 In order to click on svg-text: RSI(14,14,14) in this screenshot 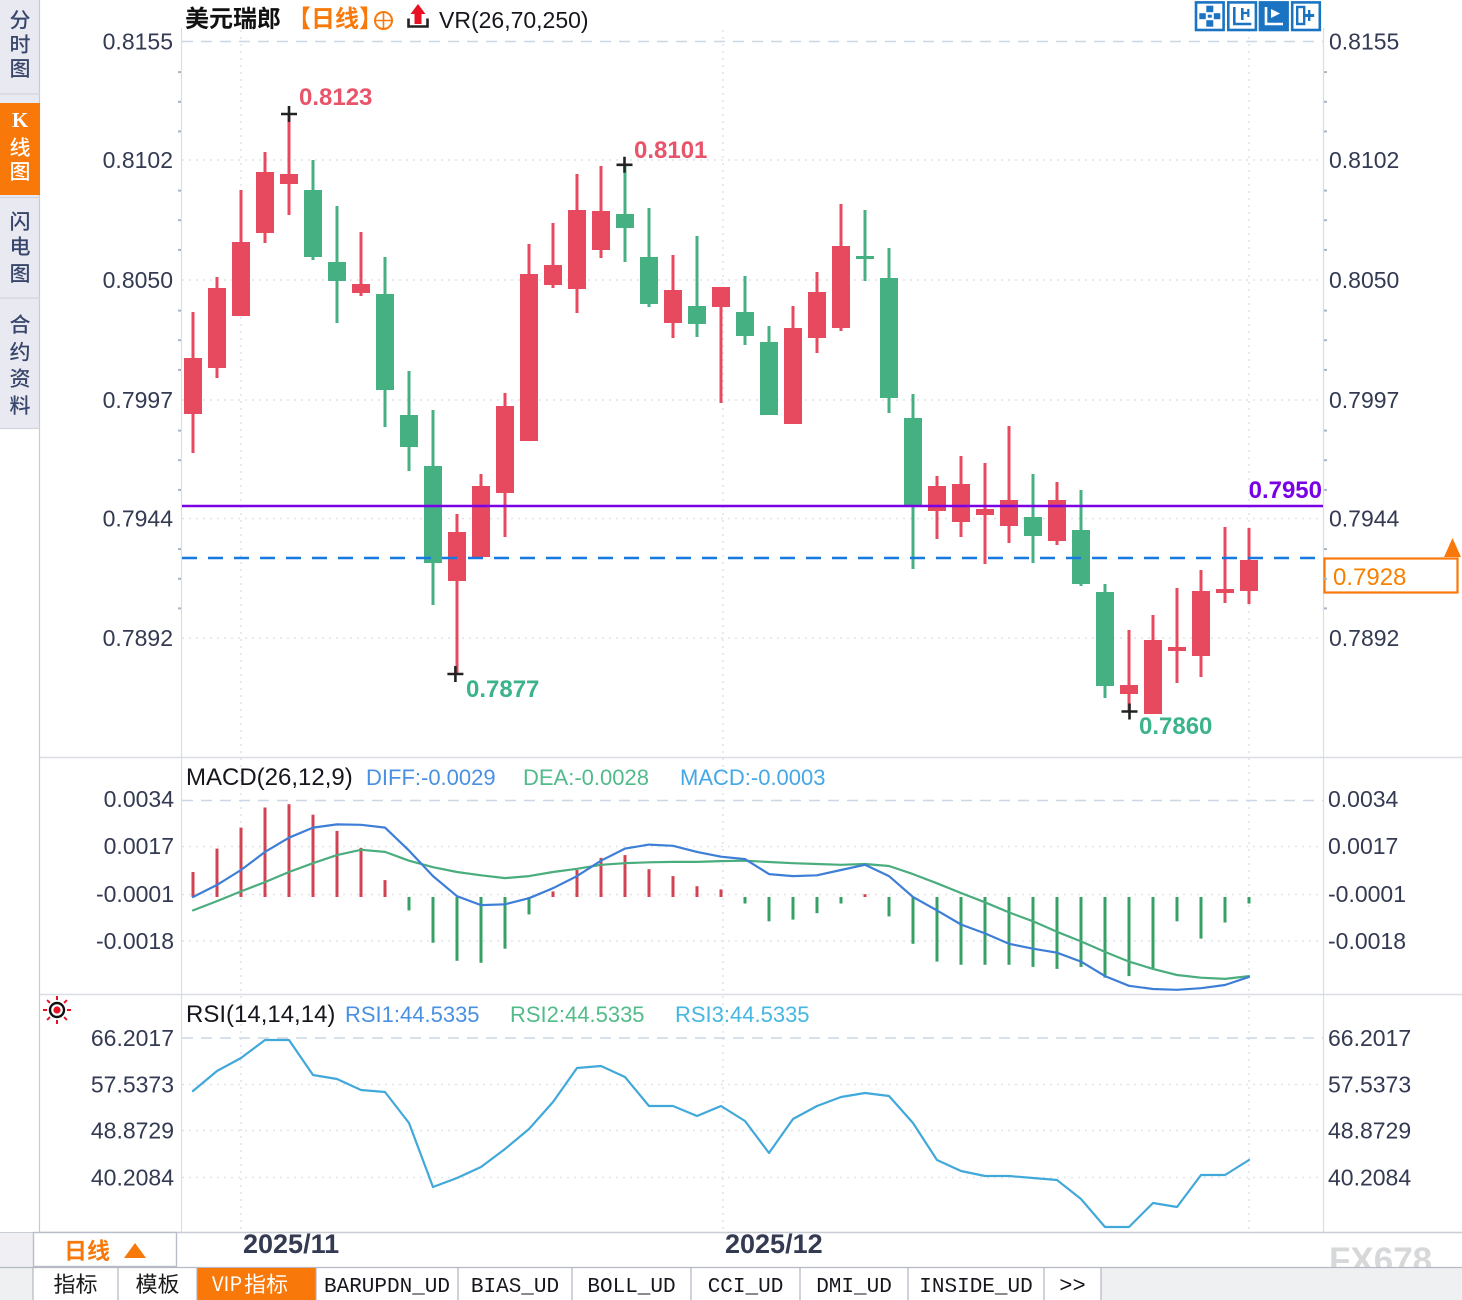, I will do `click(260, 1014)`.